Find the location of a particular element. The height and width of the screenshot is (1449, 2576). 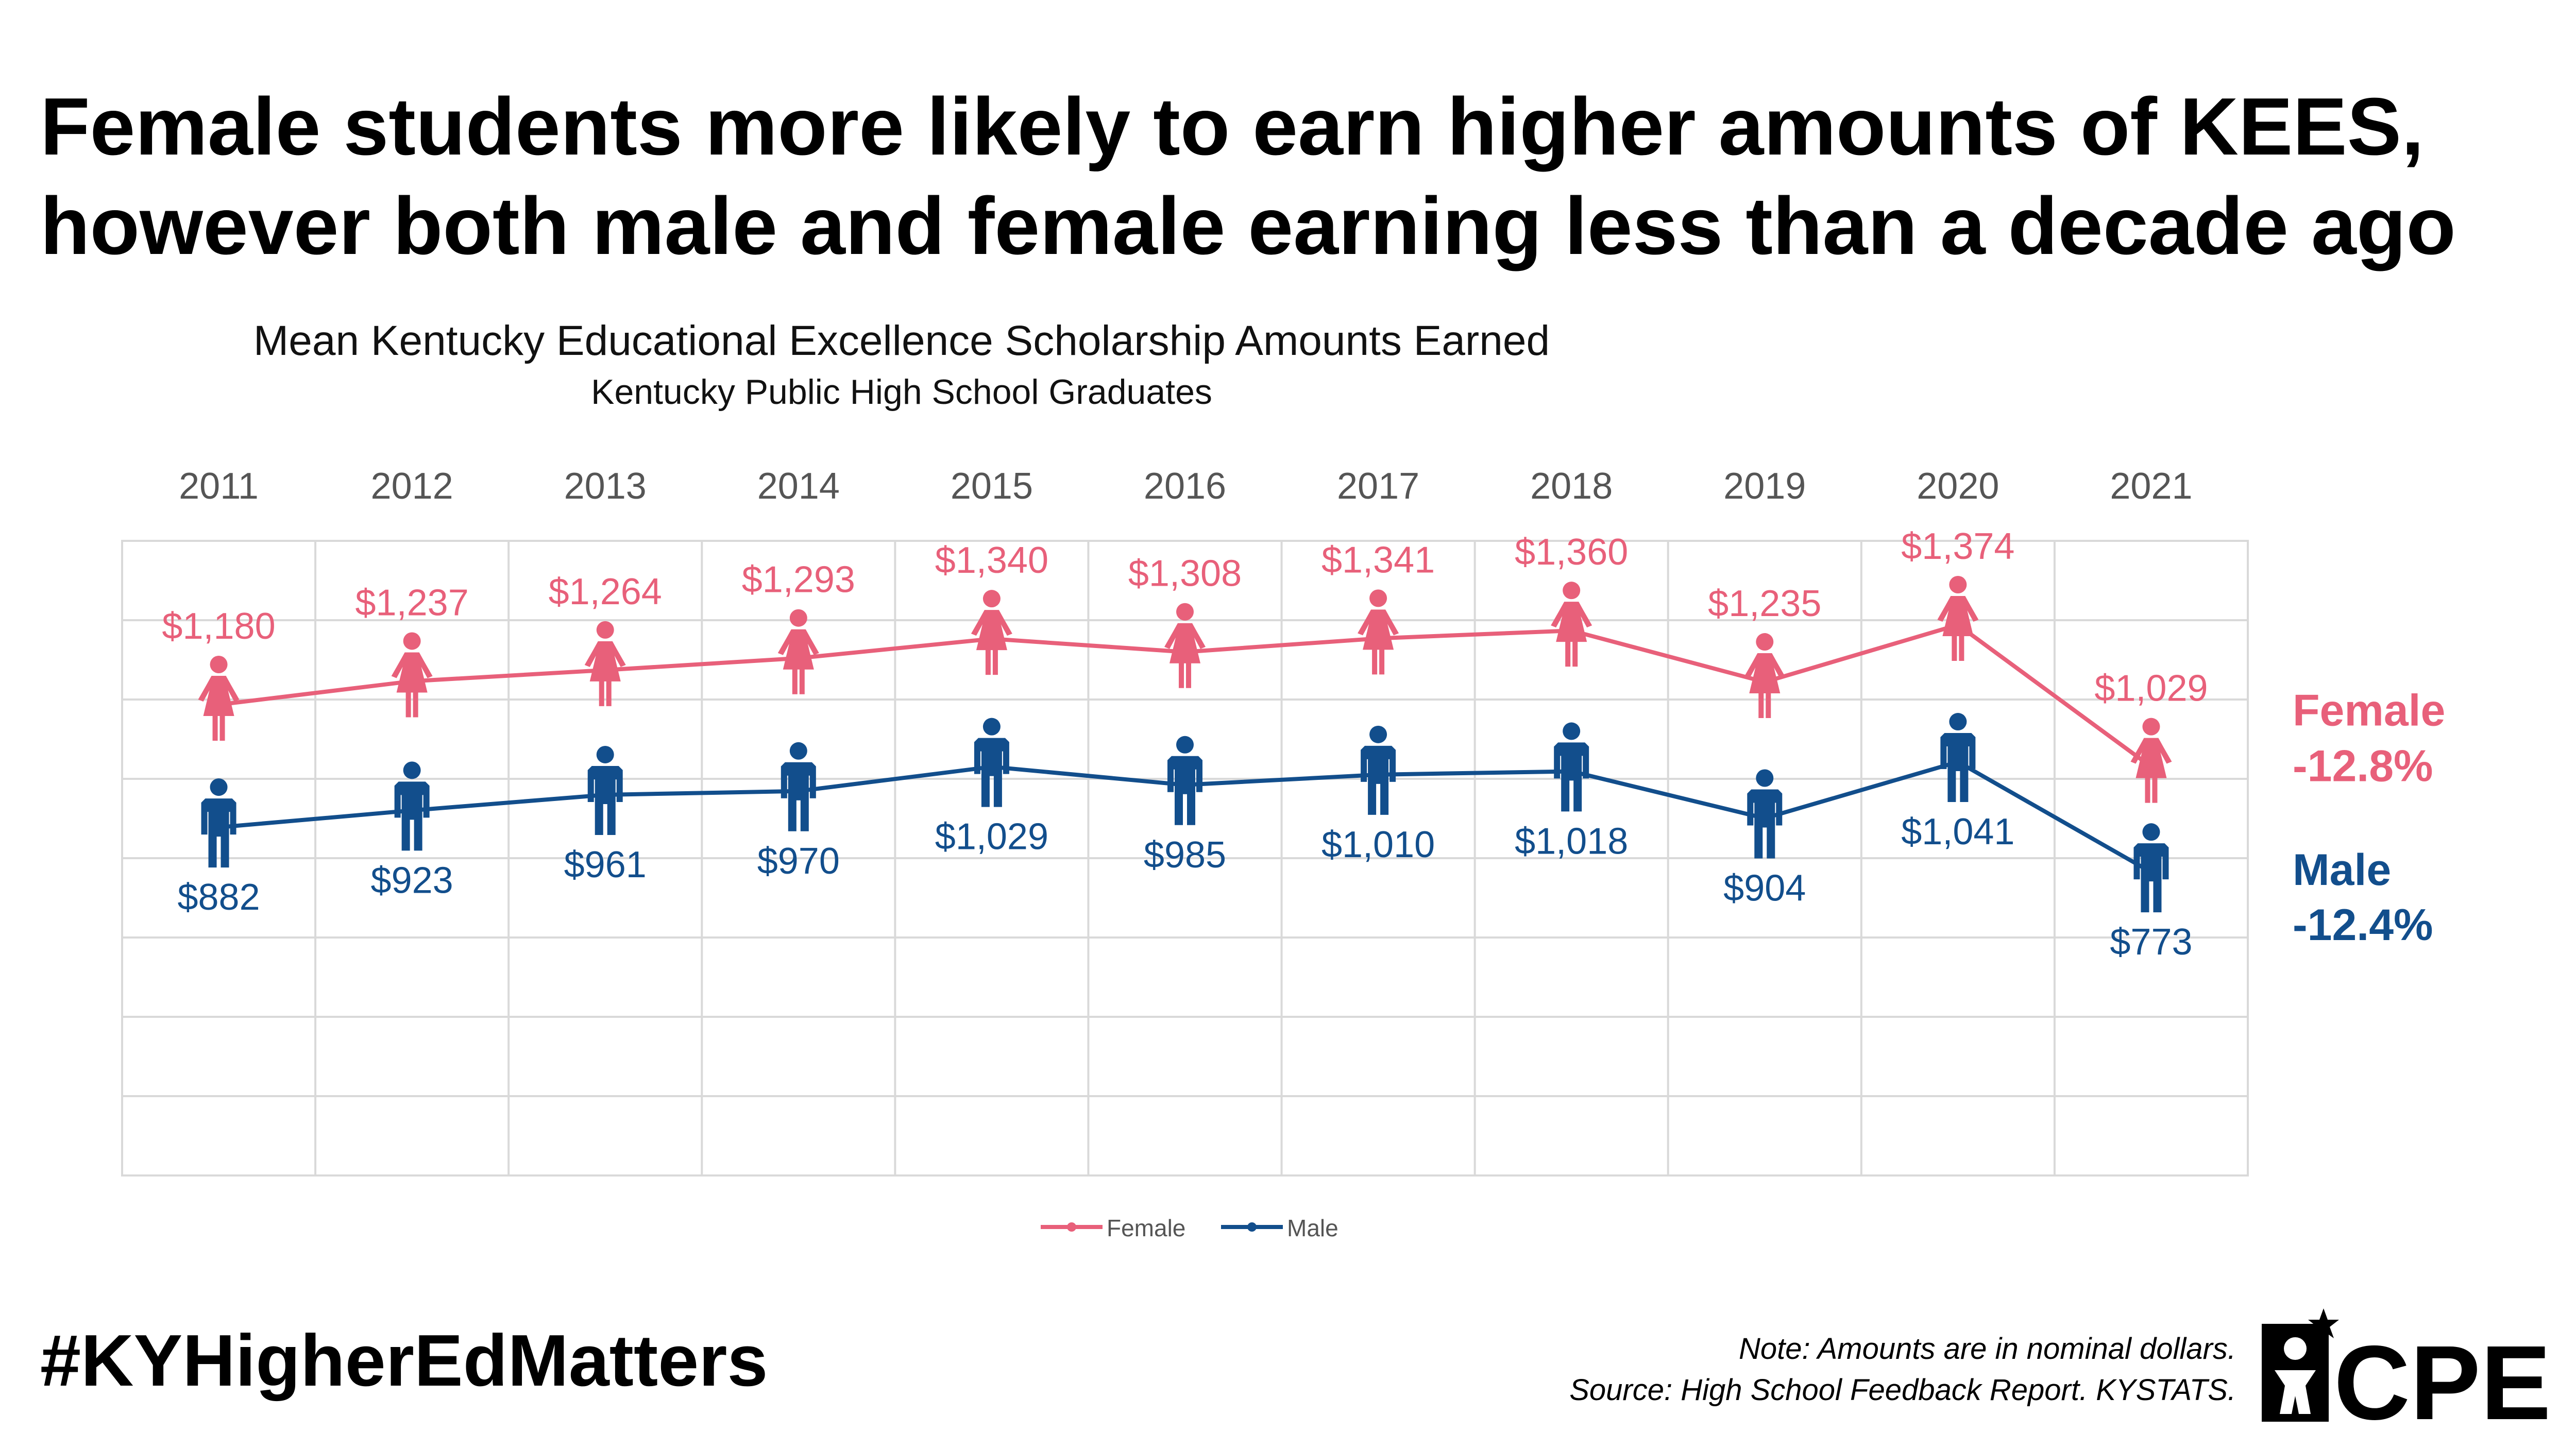

data-label: $1,293 is located at coordinates (799, 580).